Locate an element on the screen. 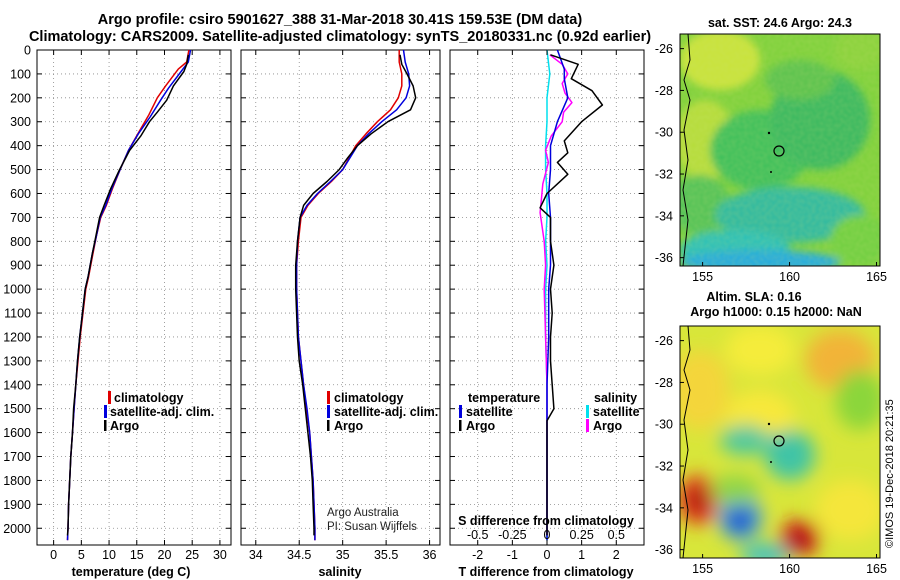  map-y-tick-label: -26 is located at coordinates (664, 49).